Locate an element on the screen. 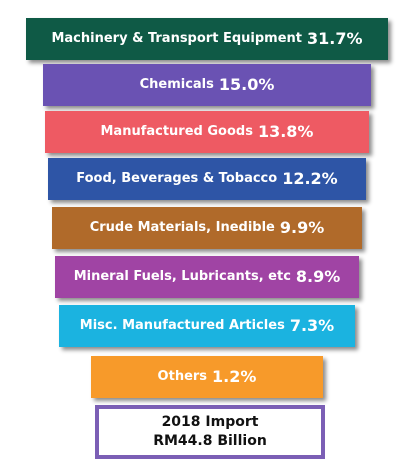 The image size is (419, 467). value-label: 31.7% is located at coordinates (334, 38).